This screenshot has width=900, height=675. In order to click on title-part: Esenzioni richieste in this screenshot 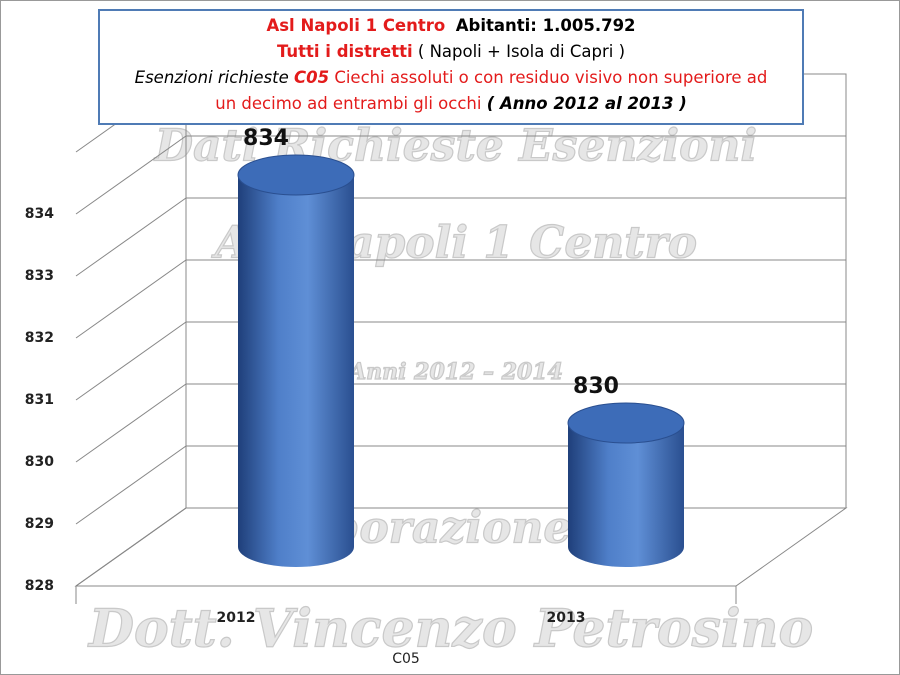, I will do `click(211, 77)`.